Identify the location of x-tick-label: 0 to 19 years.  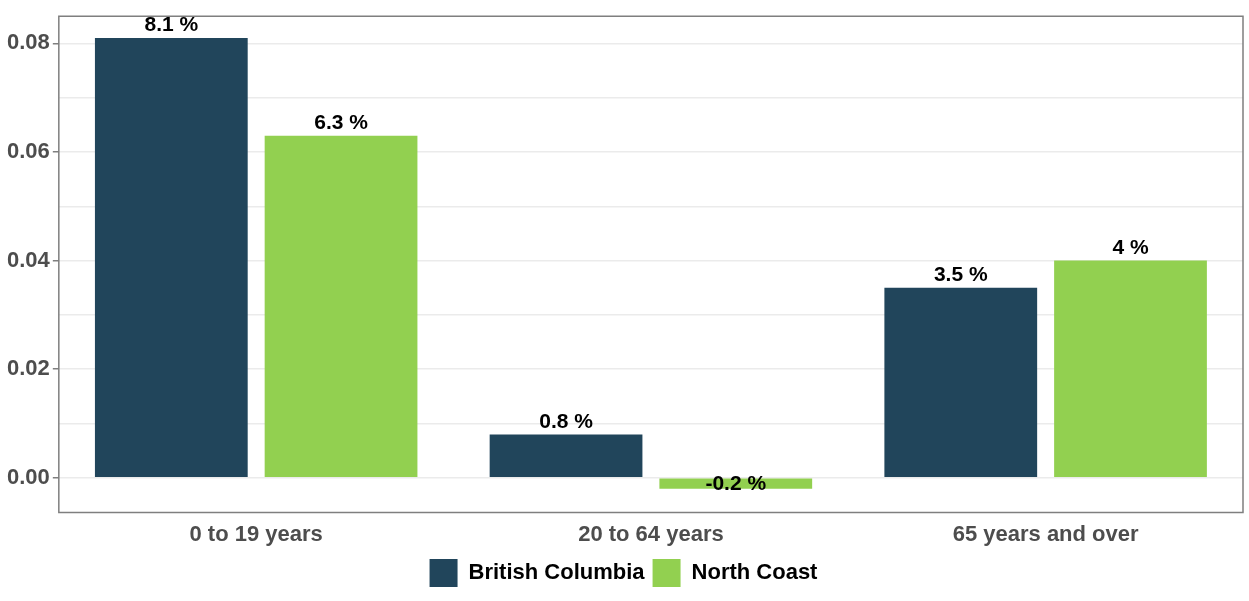
(256, 533).